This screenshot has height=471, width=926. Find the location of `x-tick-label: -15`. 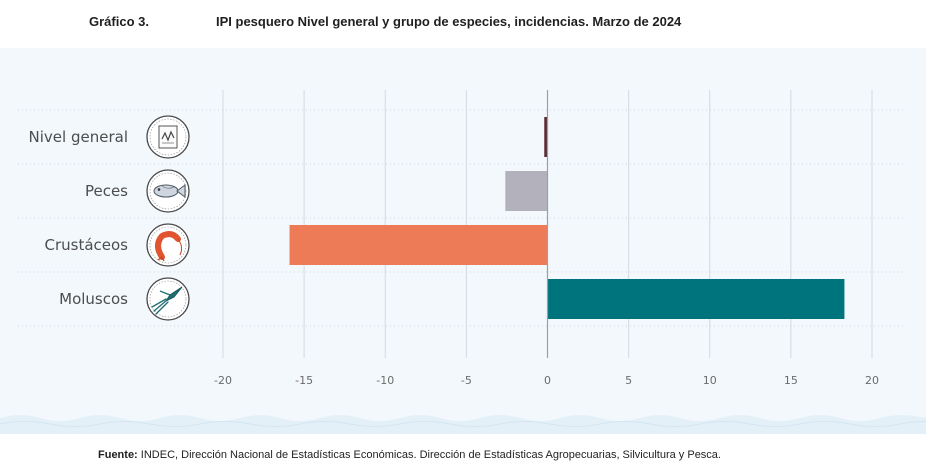

x-tick-label: -15 is located at coordinates (304, 380).